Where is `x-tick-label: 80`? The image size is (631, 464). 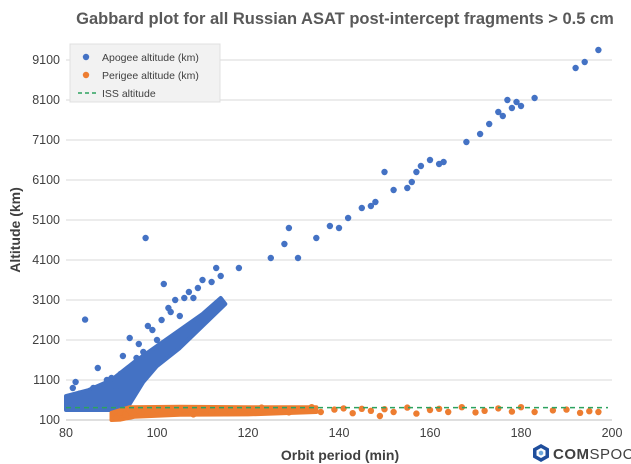
x-tick-label: 80 is located at coordinates (66, 433).